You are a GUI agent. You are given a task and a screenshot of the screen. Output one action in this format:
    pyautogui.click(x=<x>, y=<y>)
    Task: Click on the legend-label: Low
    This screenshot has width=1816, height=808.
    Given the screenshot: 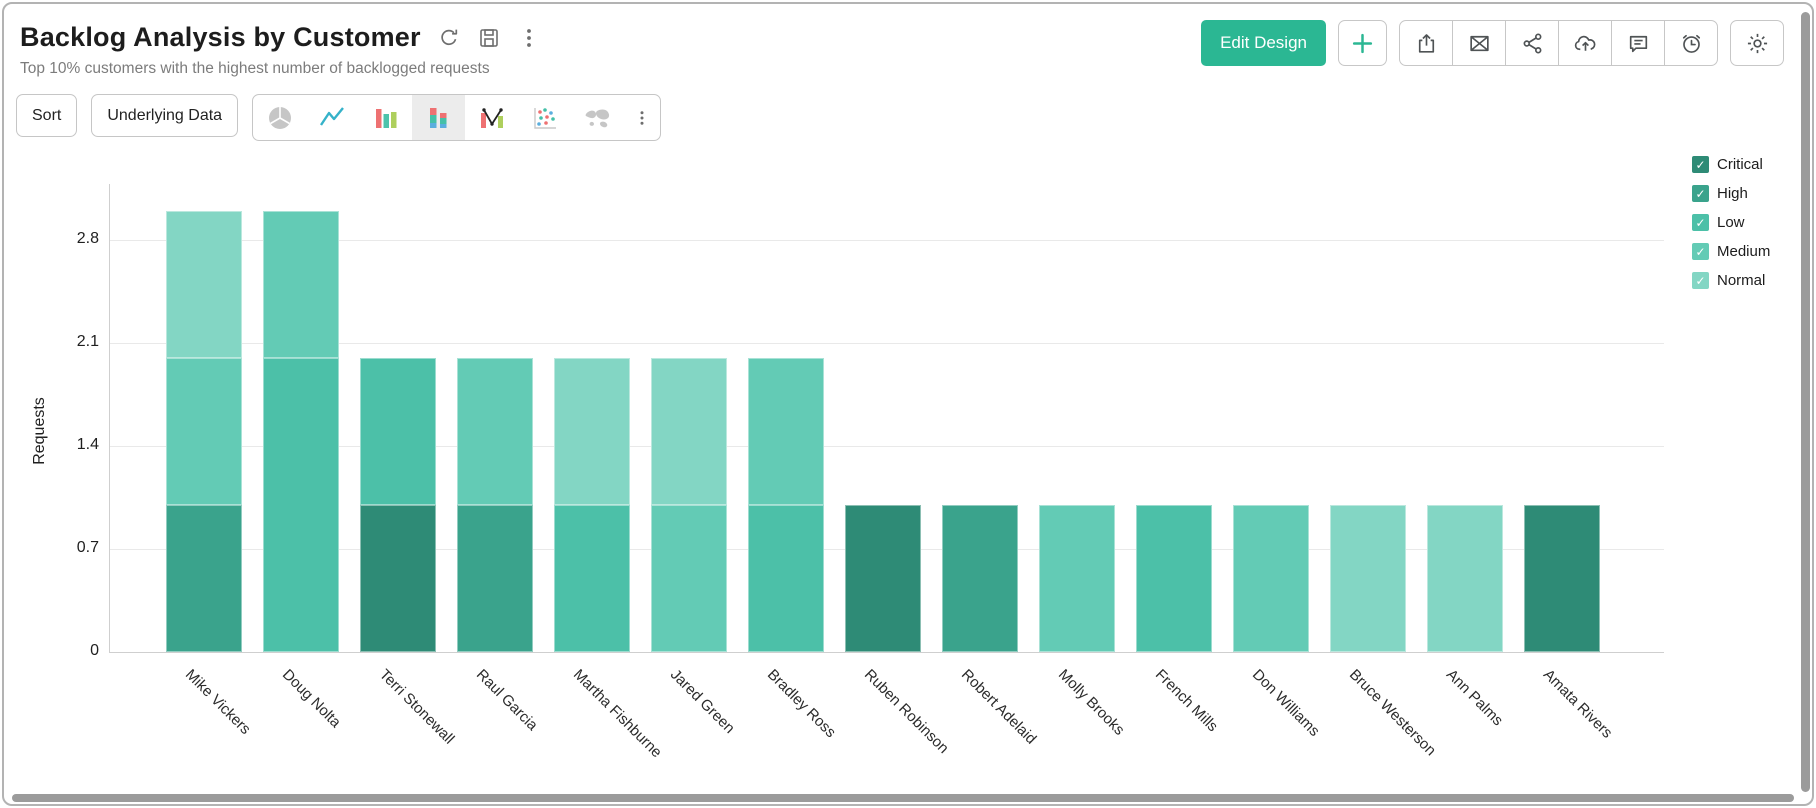 What is the action you would take?
    pyautogui.click(x=1731, y=222)
    